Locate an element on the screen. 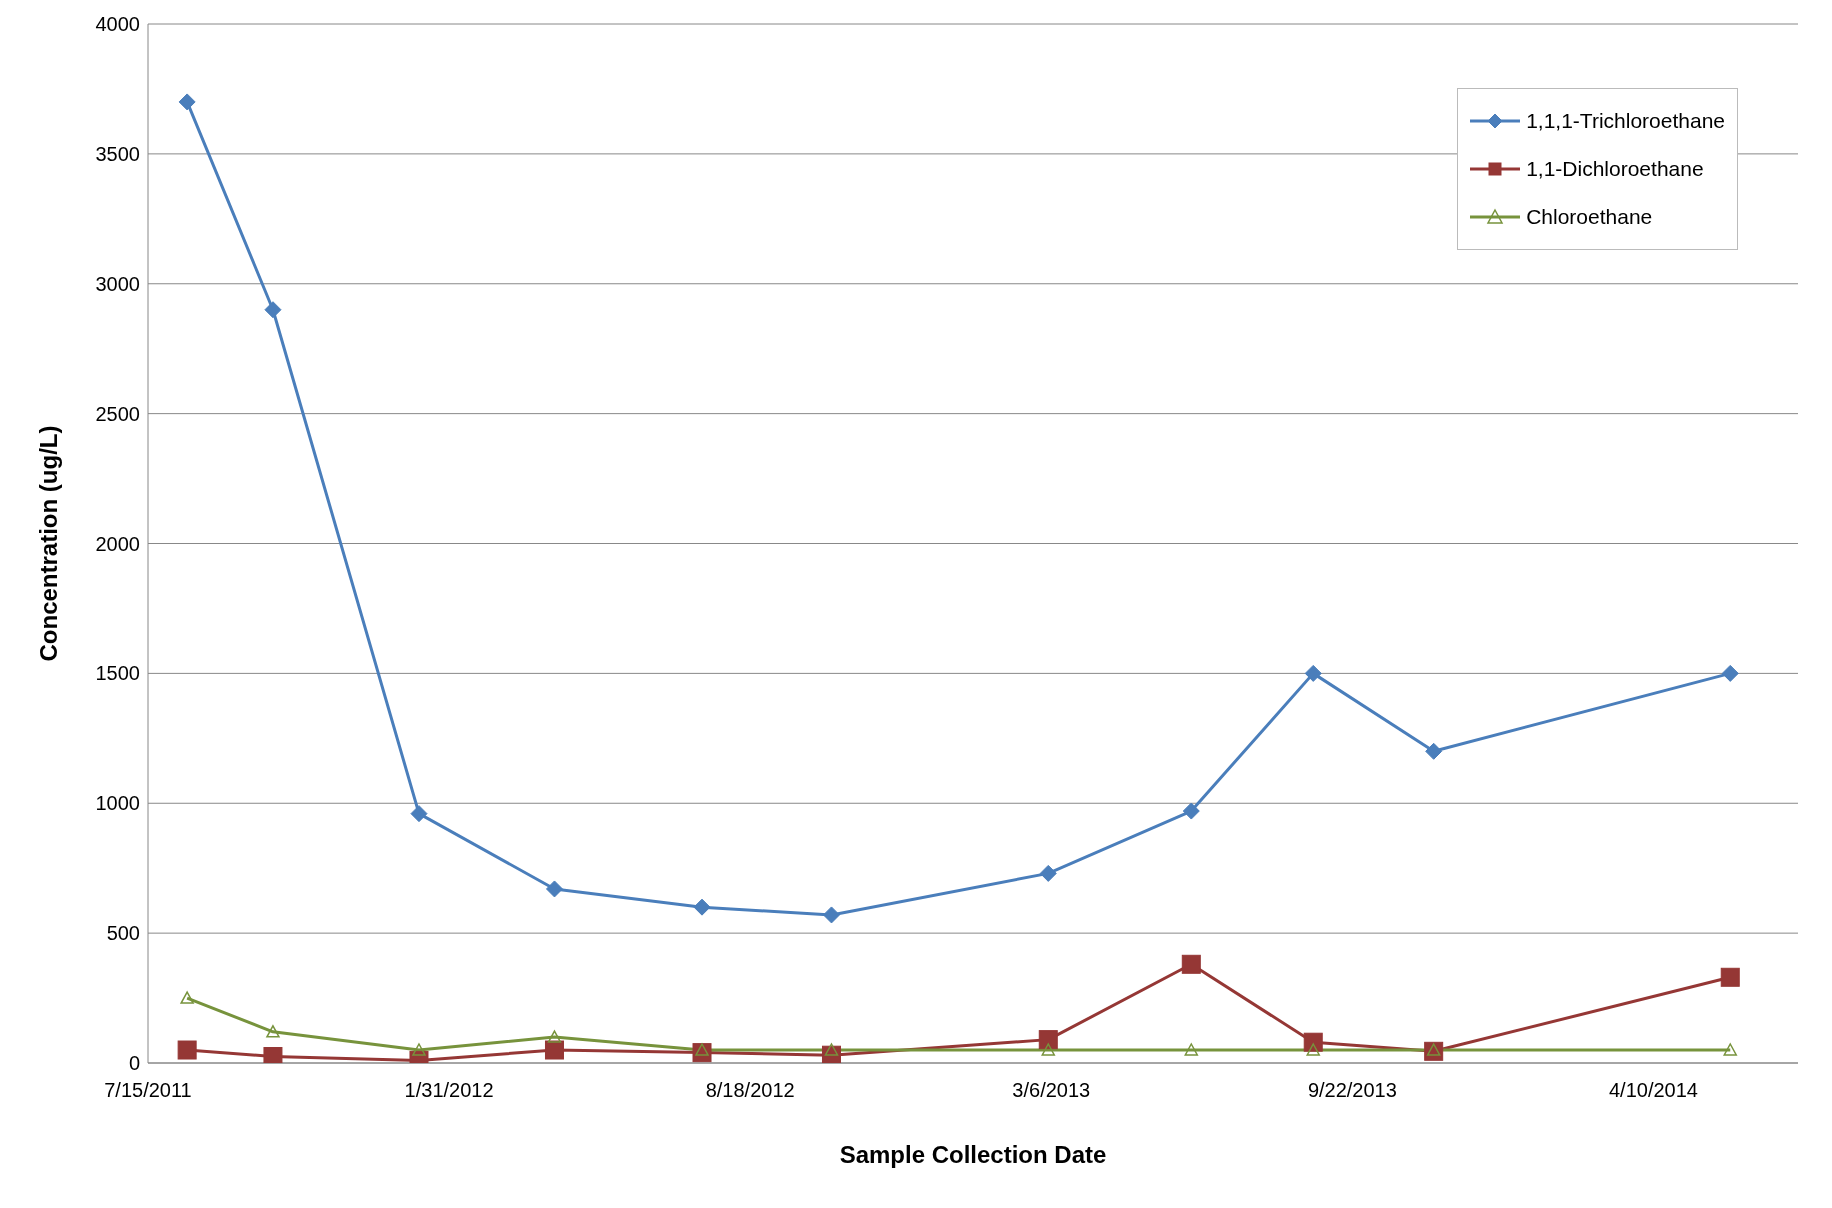  y-tick-label: 2000 is located at coordinates (117, 543).